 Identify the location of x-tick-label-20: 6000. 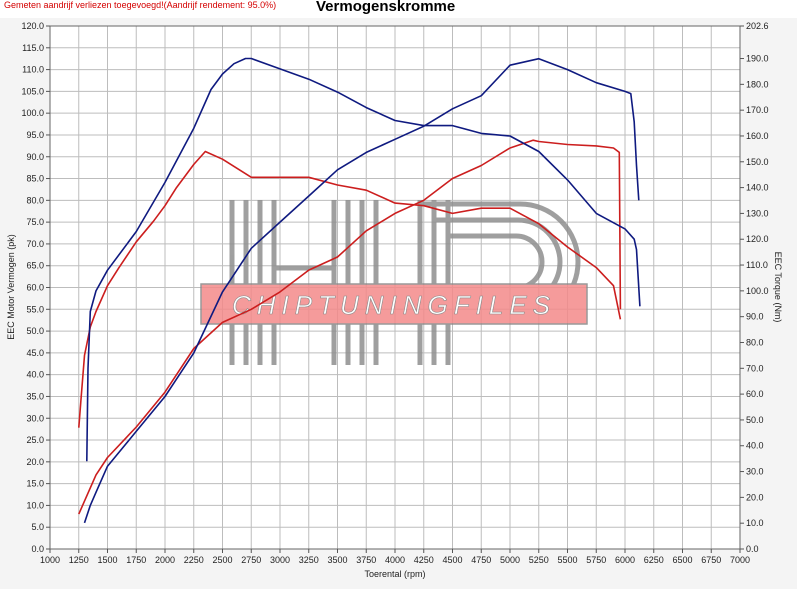
(625, 560).